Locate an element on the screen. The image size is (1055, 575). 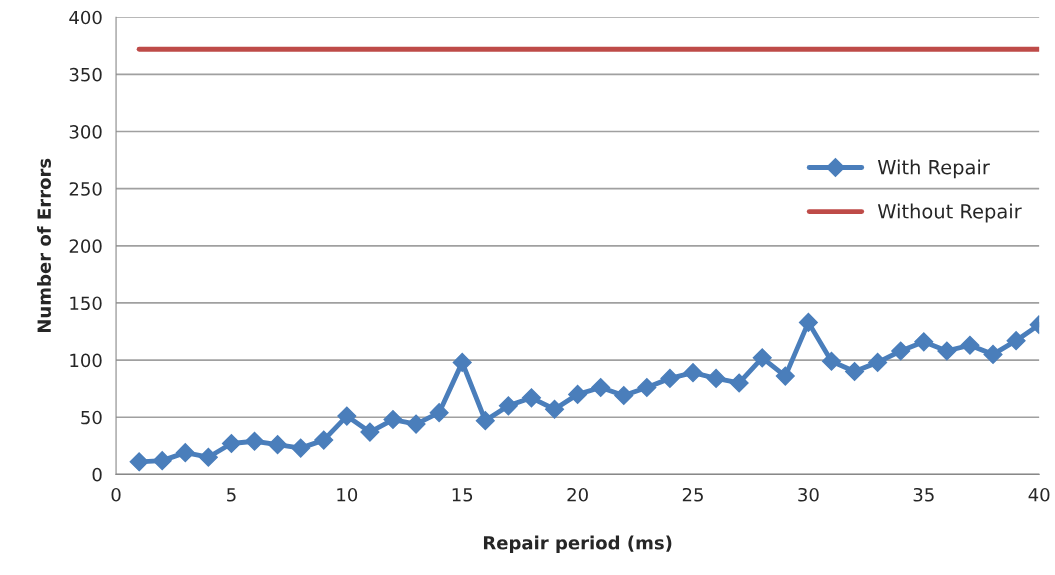
y-tick-label: 200 is located at coordinates (85, 246).